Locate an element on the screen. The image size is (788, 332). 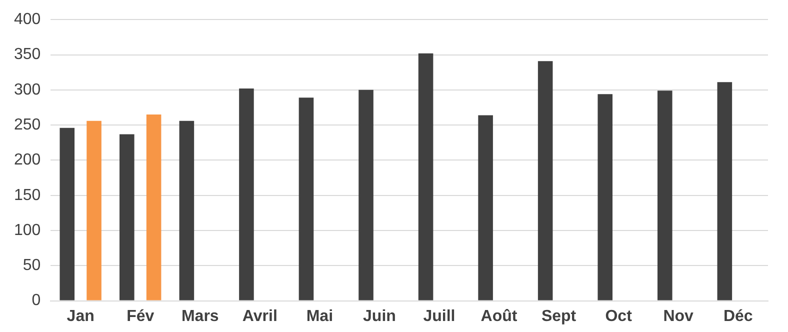
x-tick-label: Fév is located at coordinates (140, 316).